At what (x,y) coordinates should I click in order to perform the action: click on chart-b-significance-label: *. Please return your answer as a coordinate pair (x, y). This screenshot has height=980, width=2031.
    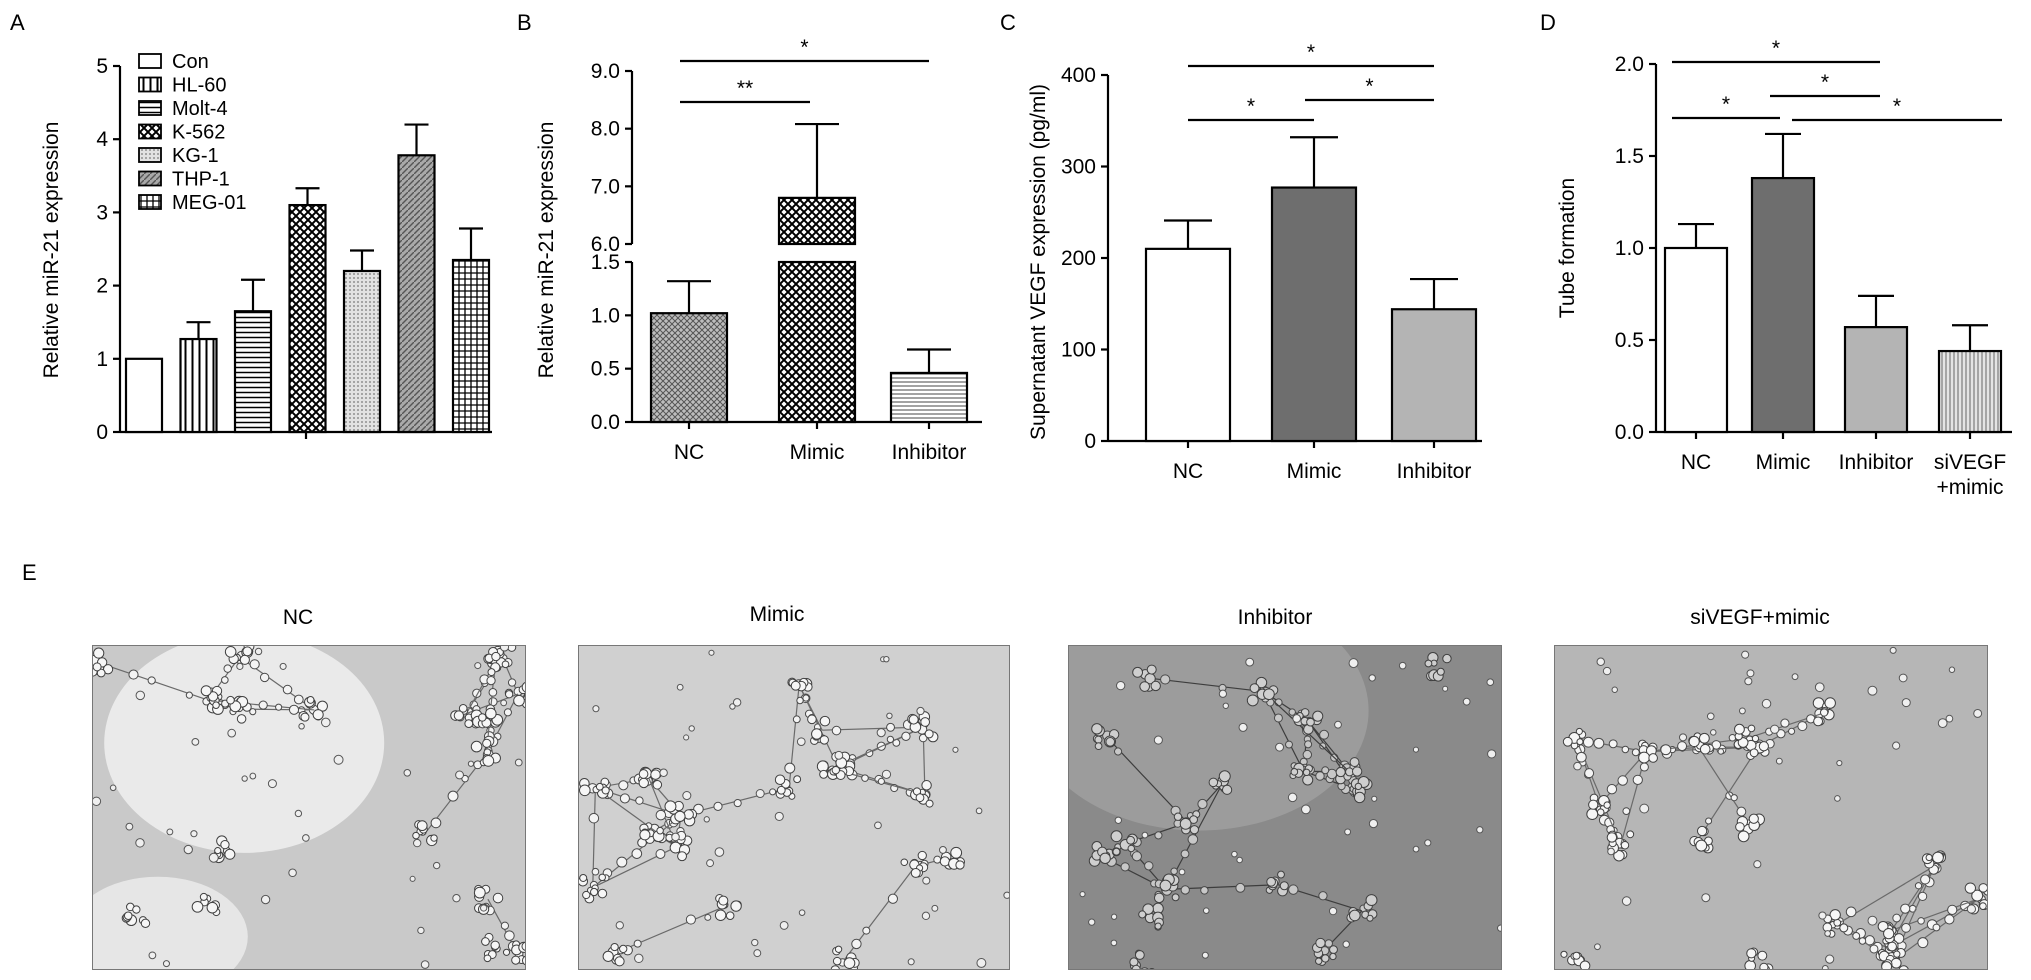
    Looking at the image, I should click on (804, 47).